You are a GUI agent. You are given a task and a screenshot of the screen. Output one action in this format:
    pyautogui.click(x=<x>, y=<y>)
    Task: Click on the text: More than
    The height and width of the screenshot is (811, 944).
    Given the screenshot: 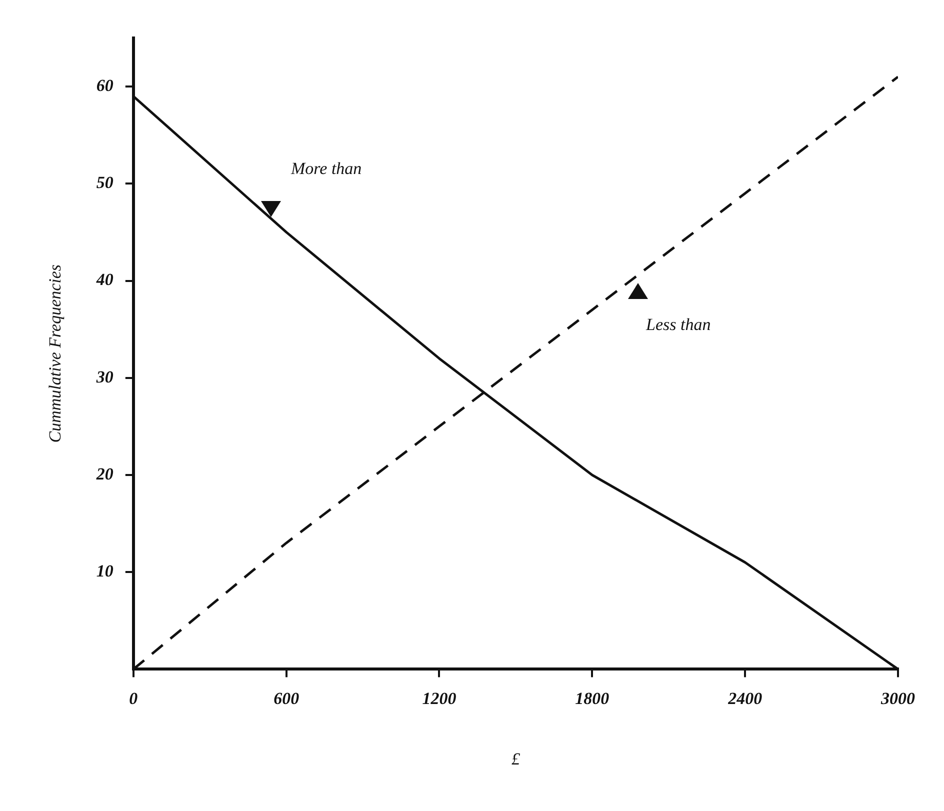 What is the action you would take?
    pyautogui.click(x=326, y=168)
    